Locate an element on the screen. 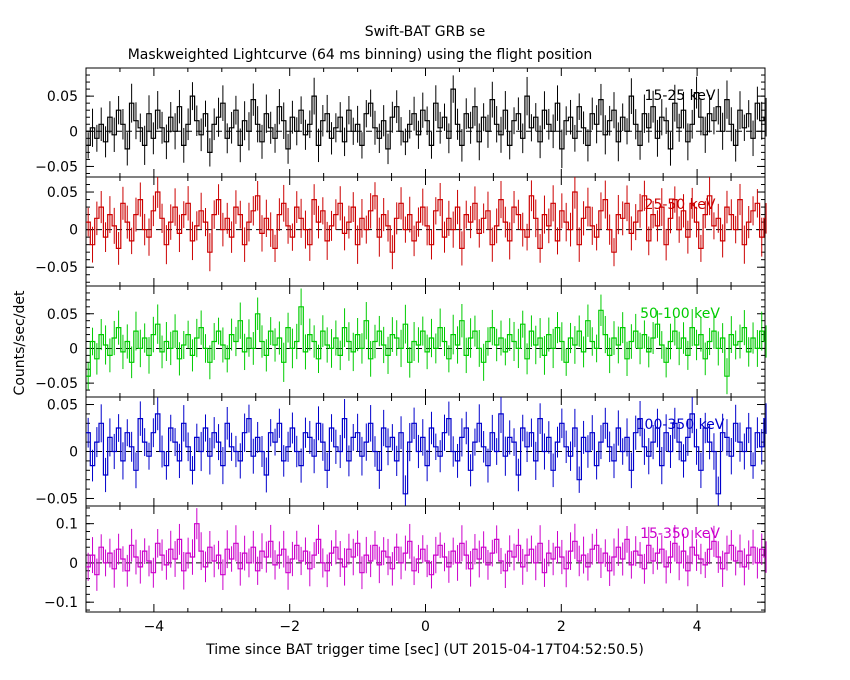 This screenshot has height=680, width=850. x-tick-label: 4 is located at coordinates (697, 627).